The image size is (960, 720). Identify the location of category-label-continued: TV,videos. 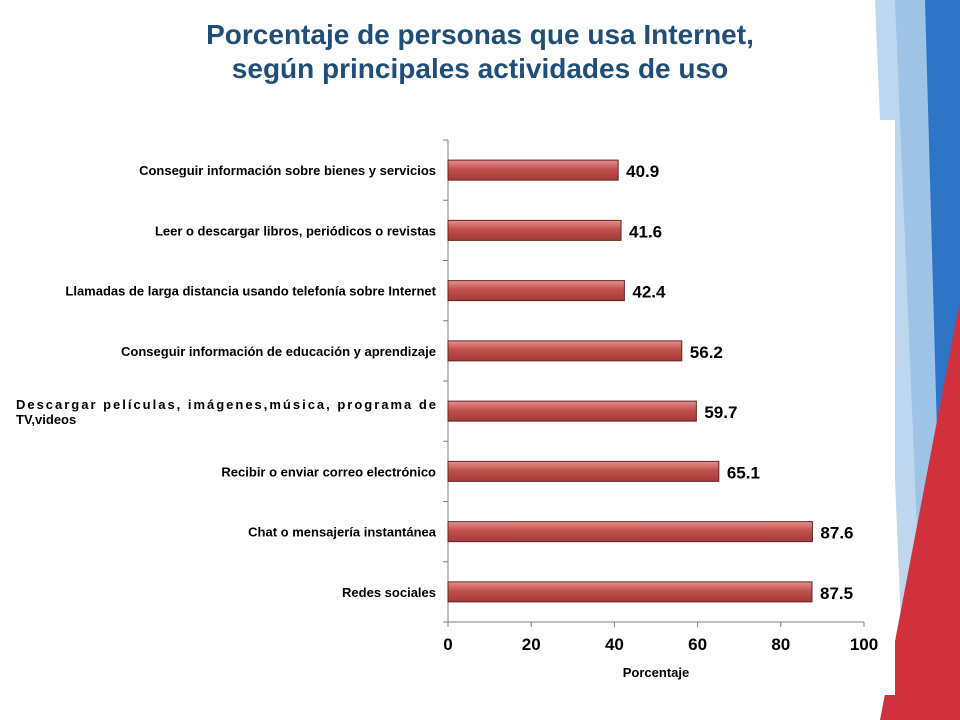
(46, 419).